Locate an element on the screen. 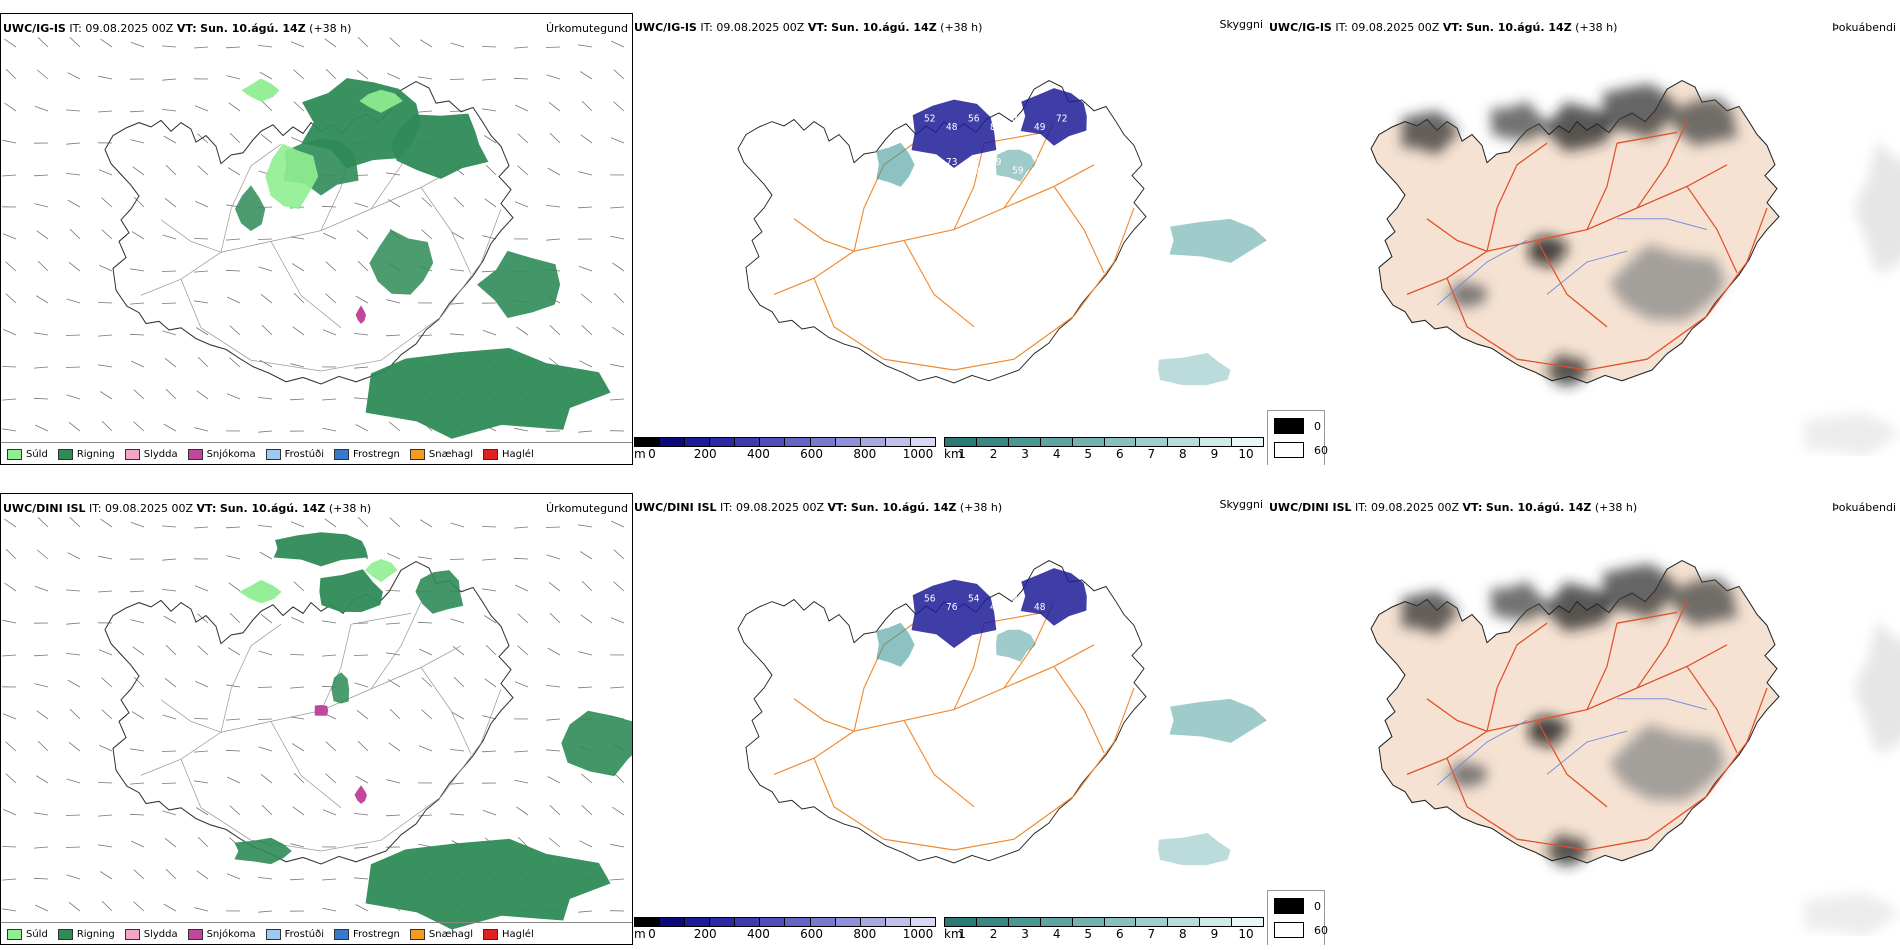 This screenshot has height=950, width=1900. legend-label: Snæhagl is located at coordinates (451, 934).